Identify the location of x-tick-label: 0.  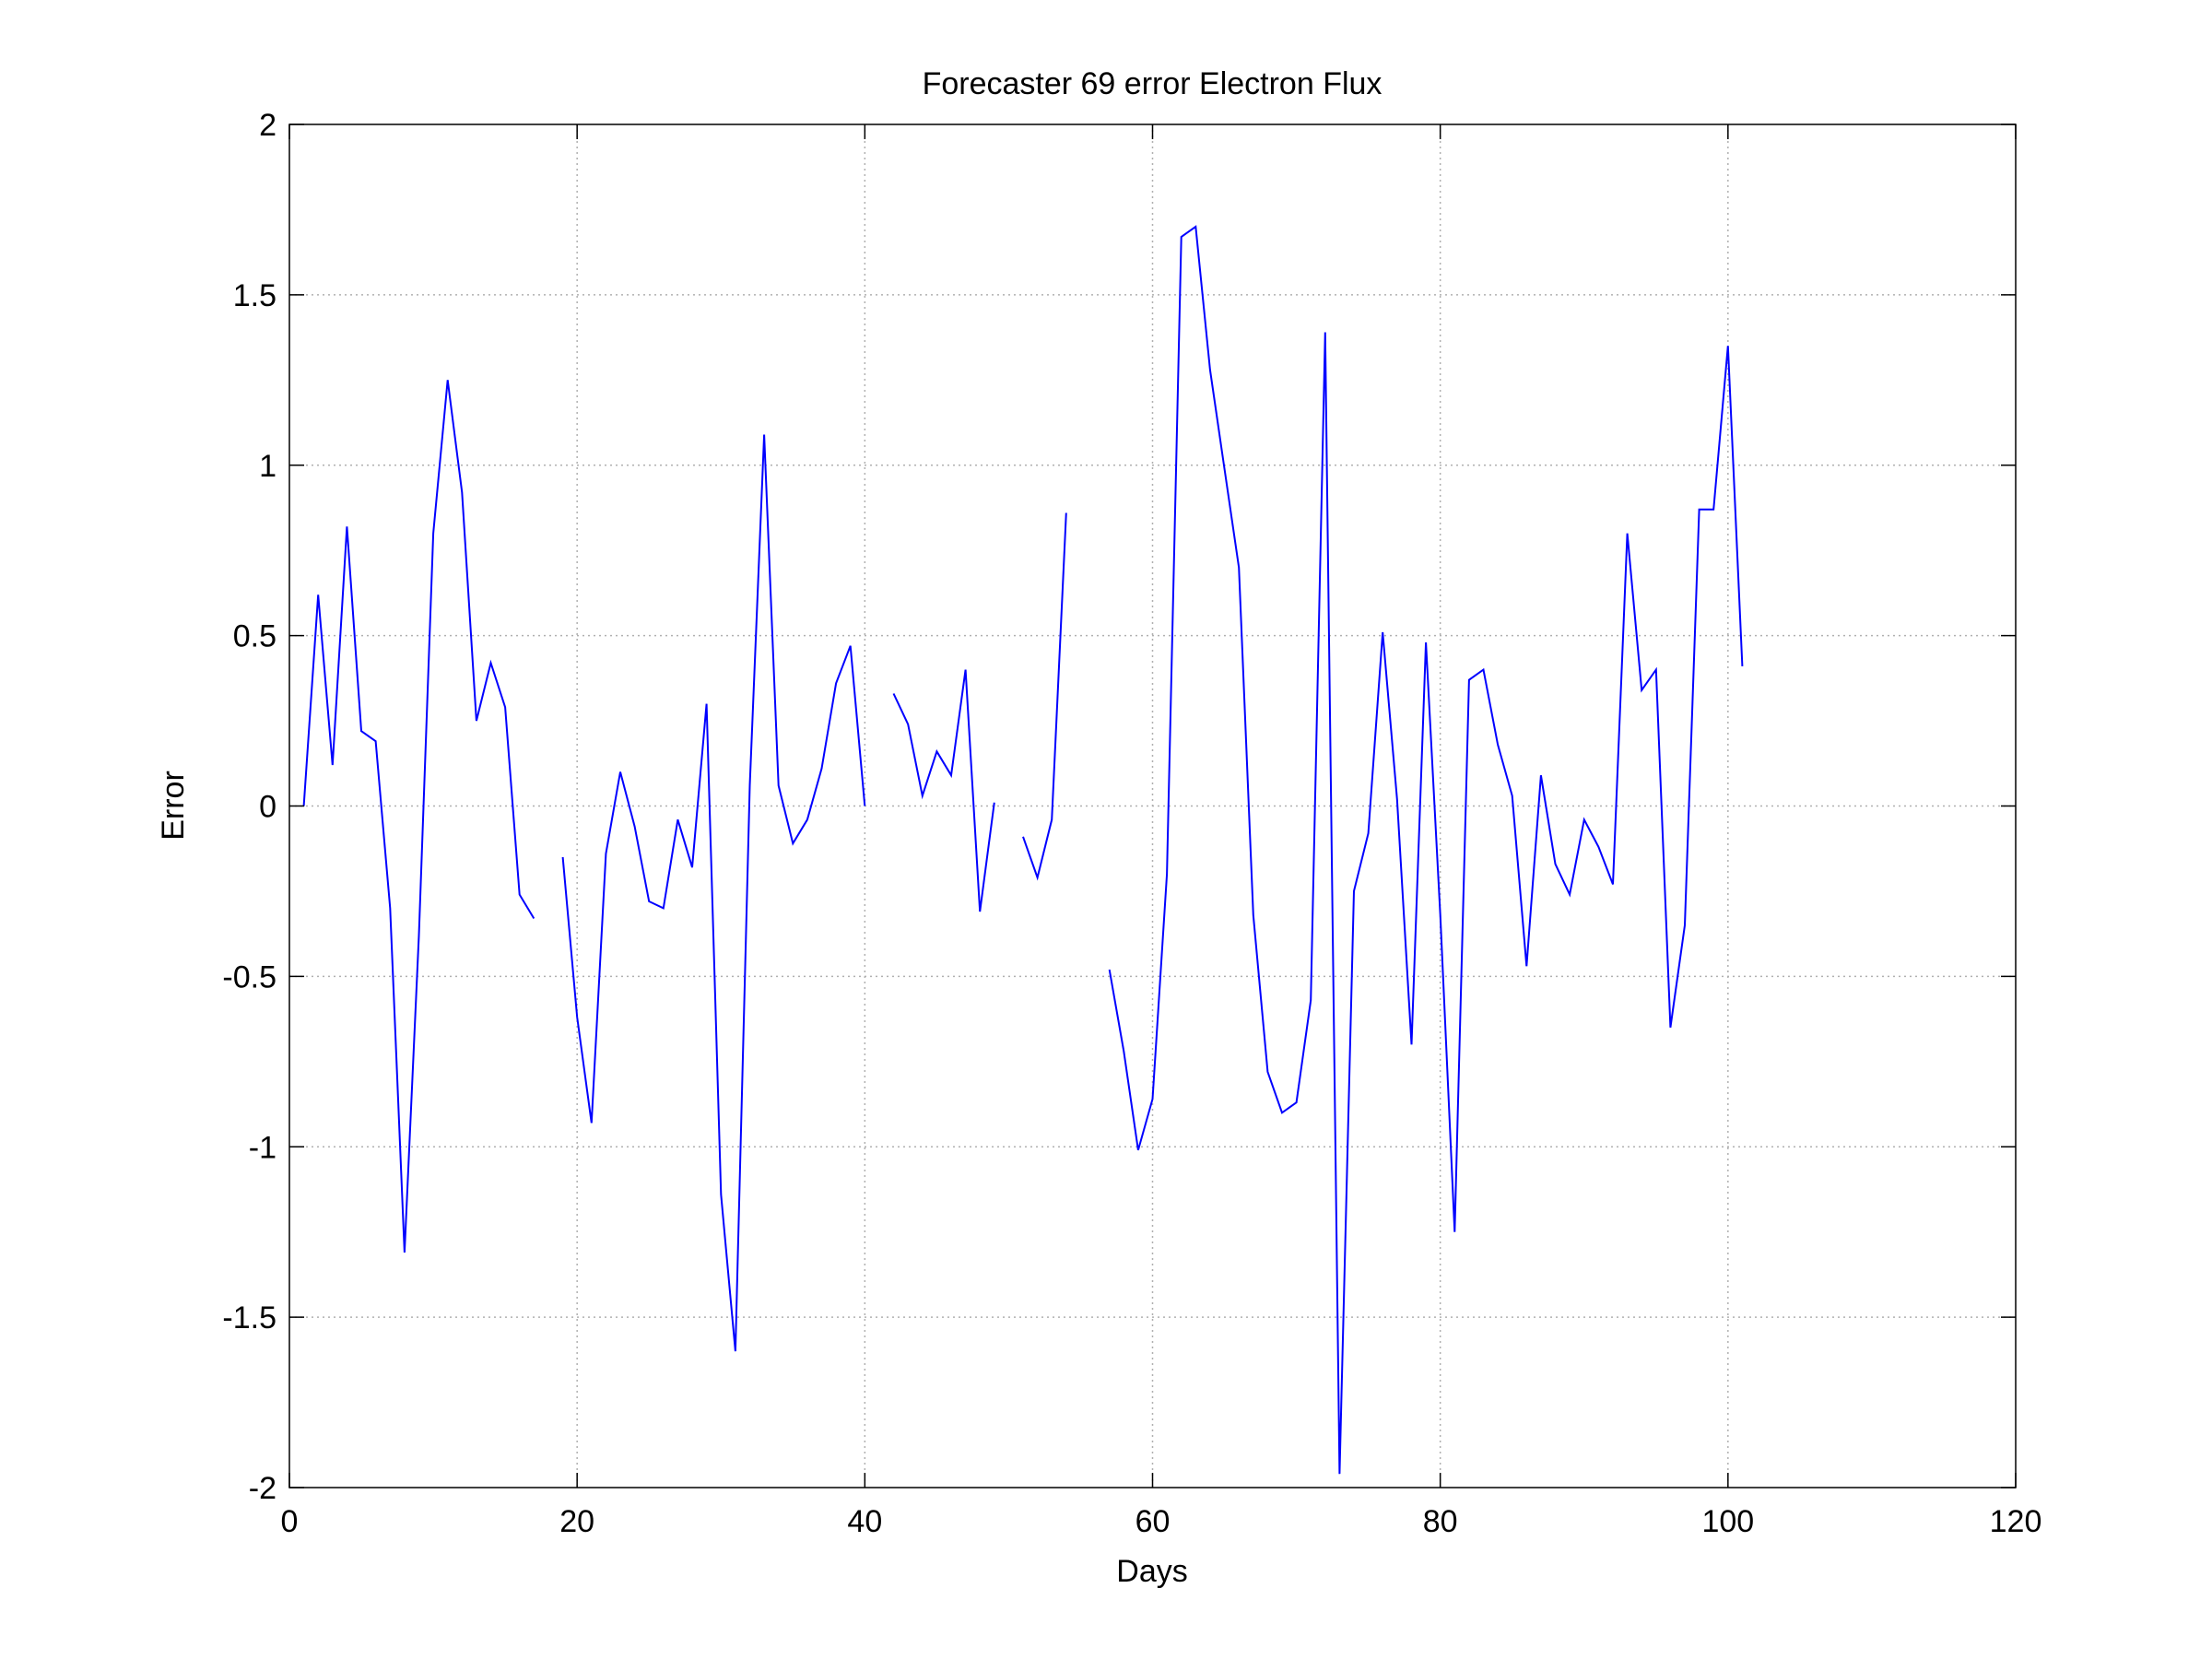
(290, 1521).